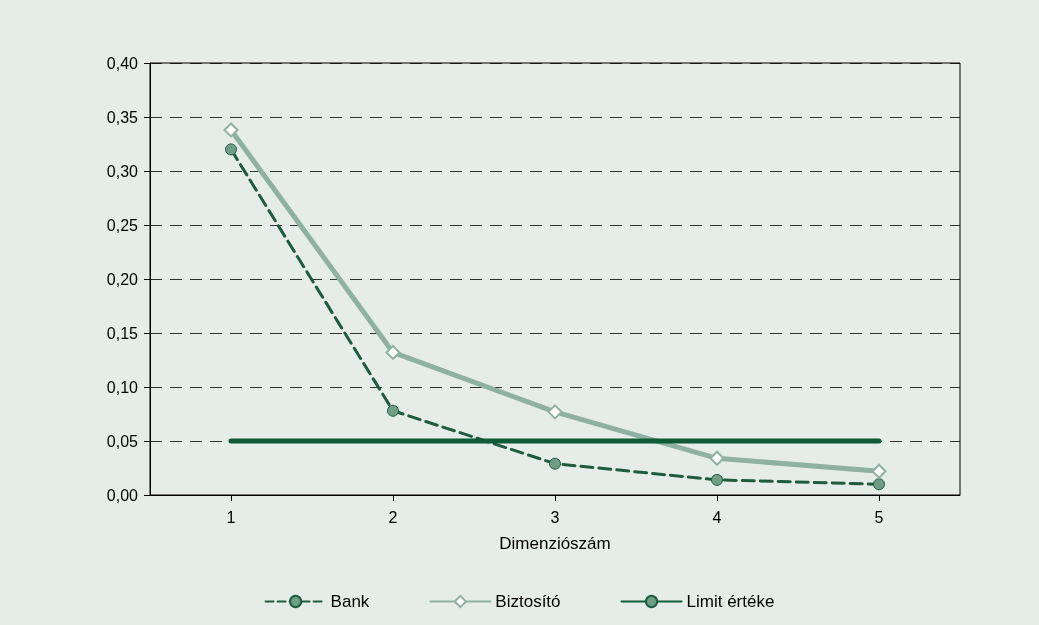  I want to click on x-tick-label: 3, so click(555, 517).